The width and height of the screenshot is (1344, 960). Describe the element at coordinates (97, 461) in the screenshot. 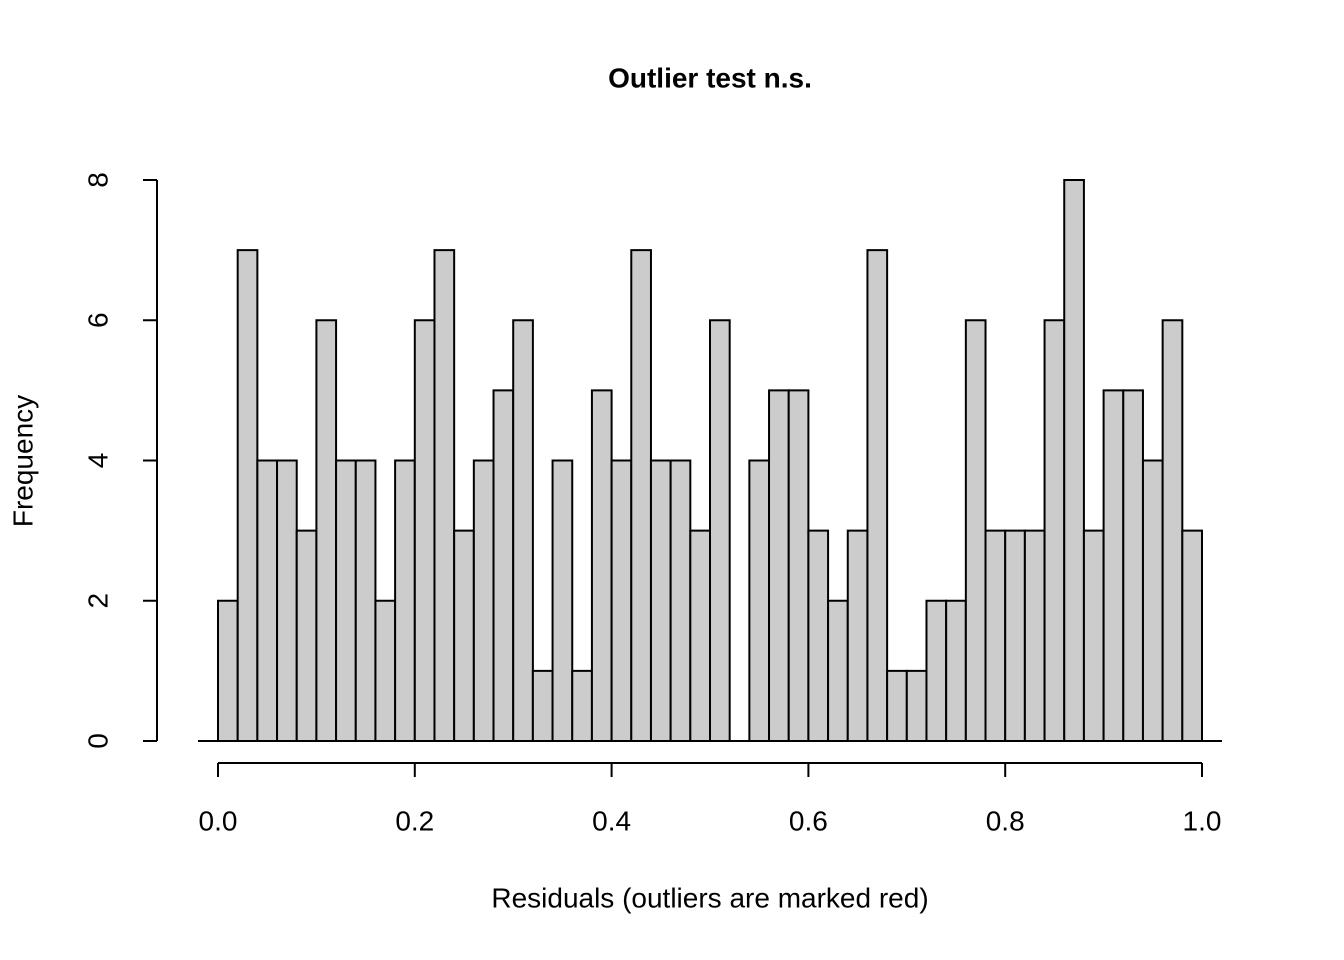

I see `y-tick-label: 4` at that location.